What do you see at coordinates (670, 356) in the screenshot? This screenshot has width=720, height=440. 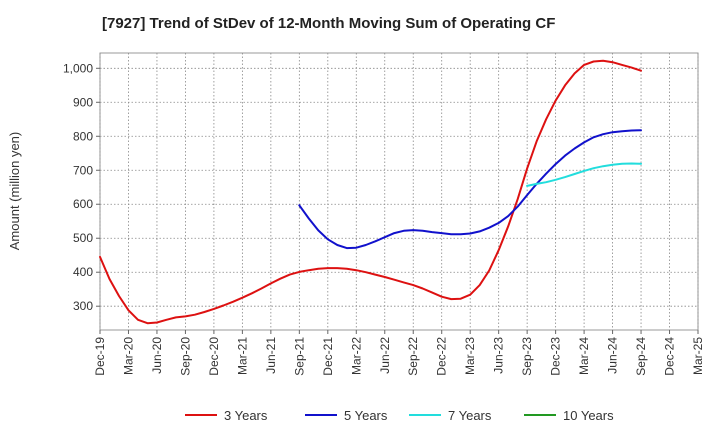 I see `x-tick-label: Dec-24` at bounding box center [670, 356].